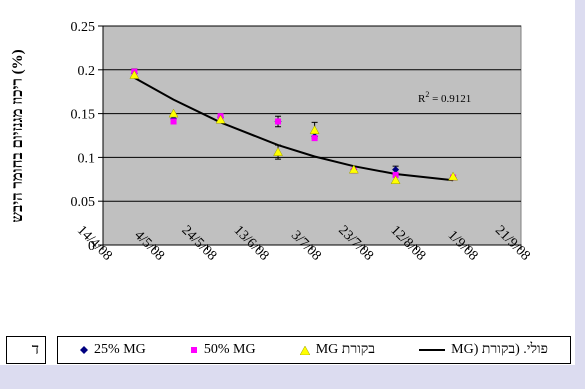 This screenshot has width=585, height=389. What do you see at coordinates (304, 350) in the screenshot?
I see `triangle-marker-icon` at bounding box center [304, 350].